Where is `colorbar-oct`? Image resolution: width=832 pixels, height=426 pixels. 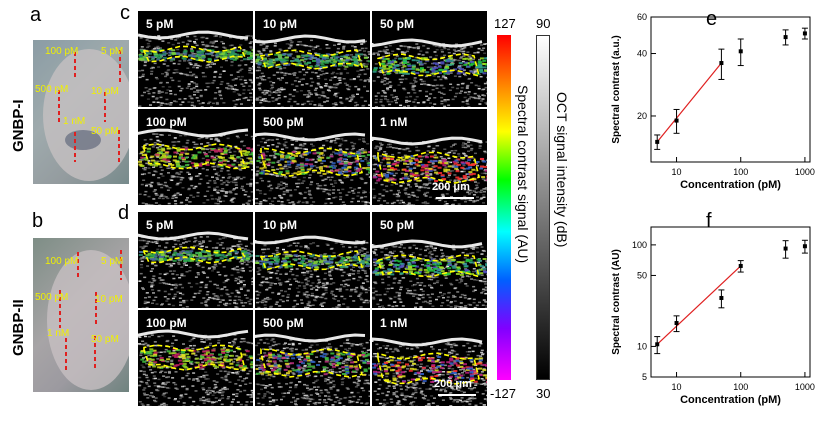 colorbar-oct is located at coordinates (543, 207).